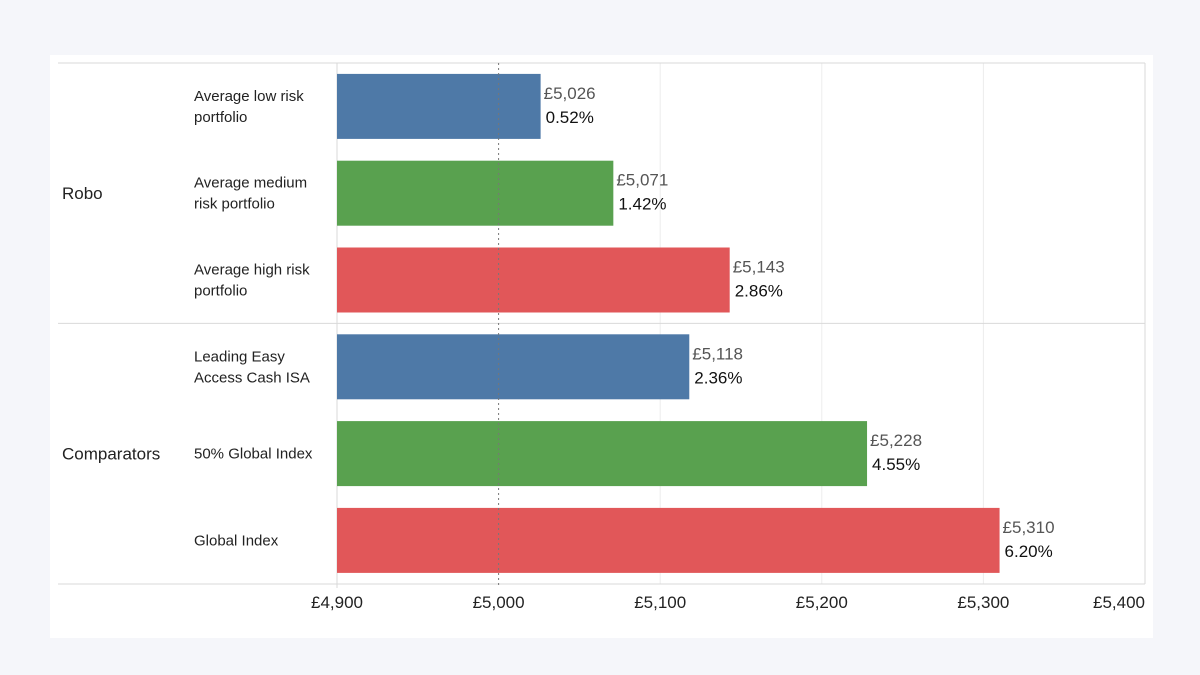  What do you see at coordinates (111, 454) in the screenshot?
I see `group-label-1: Comparators` at bounding box center [111, 454].